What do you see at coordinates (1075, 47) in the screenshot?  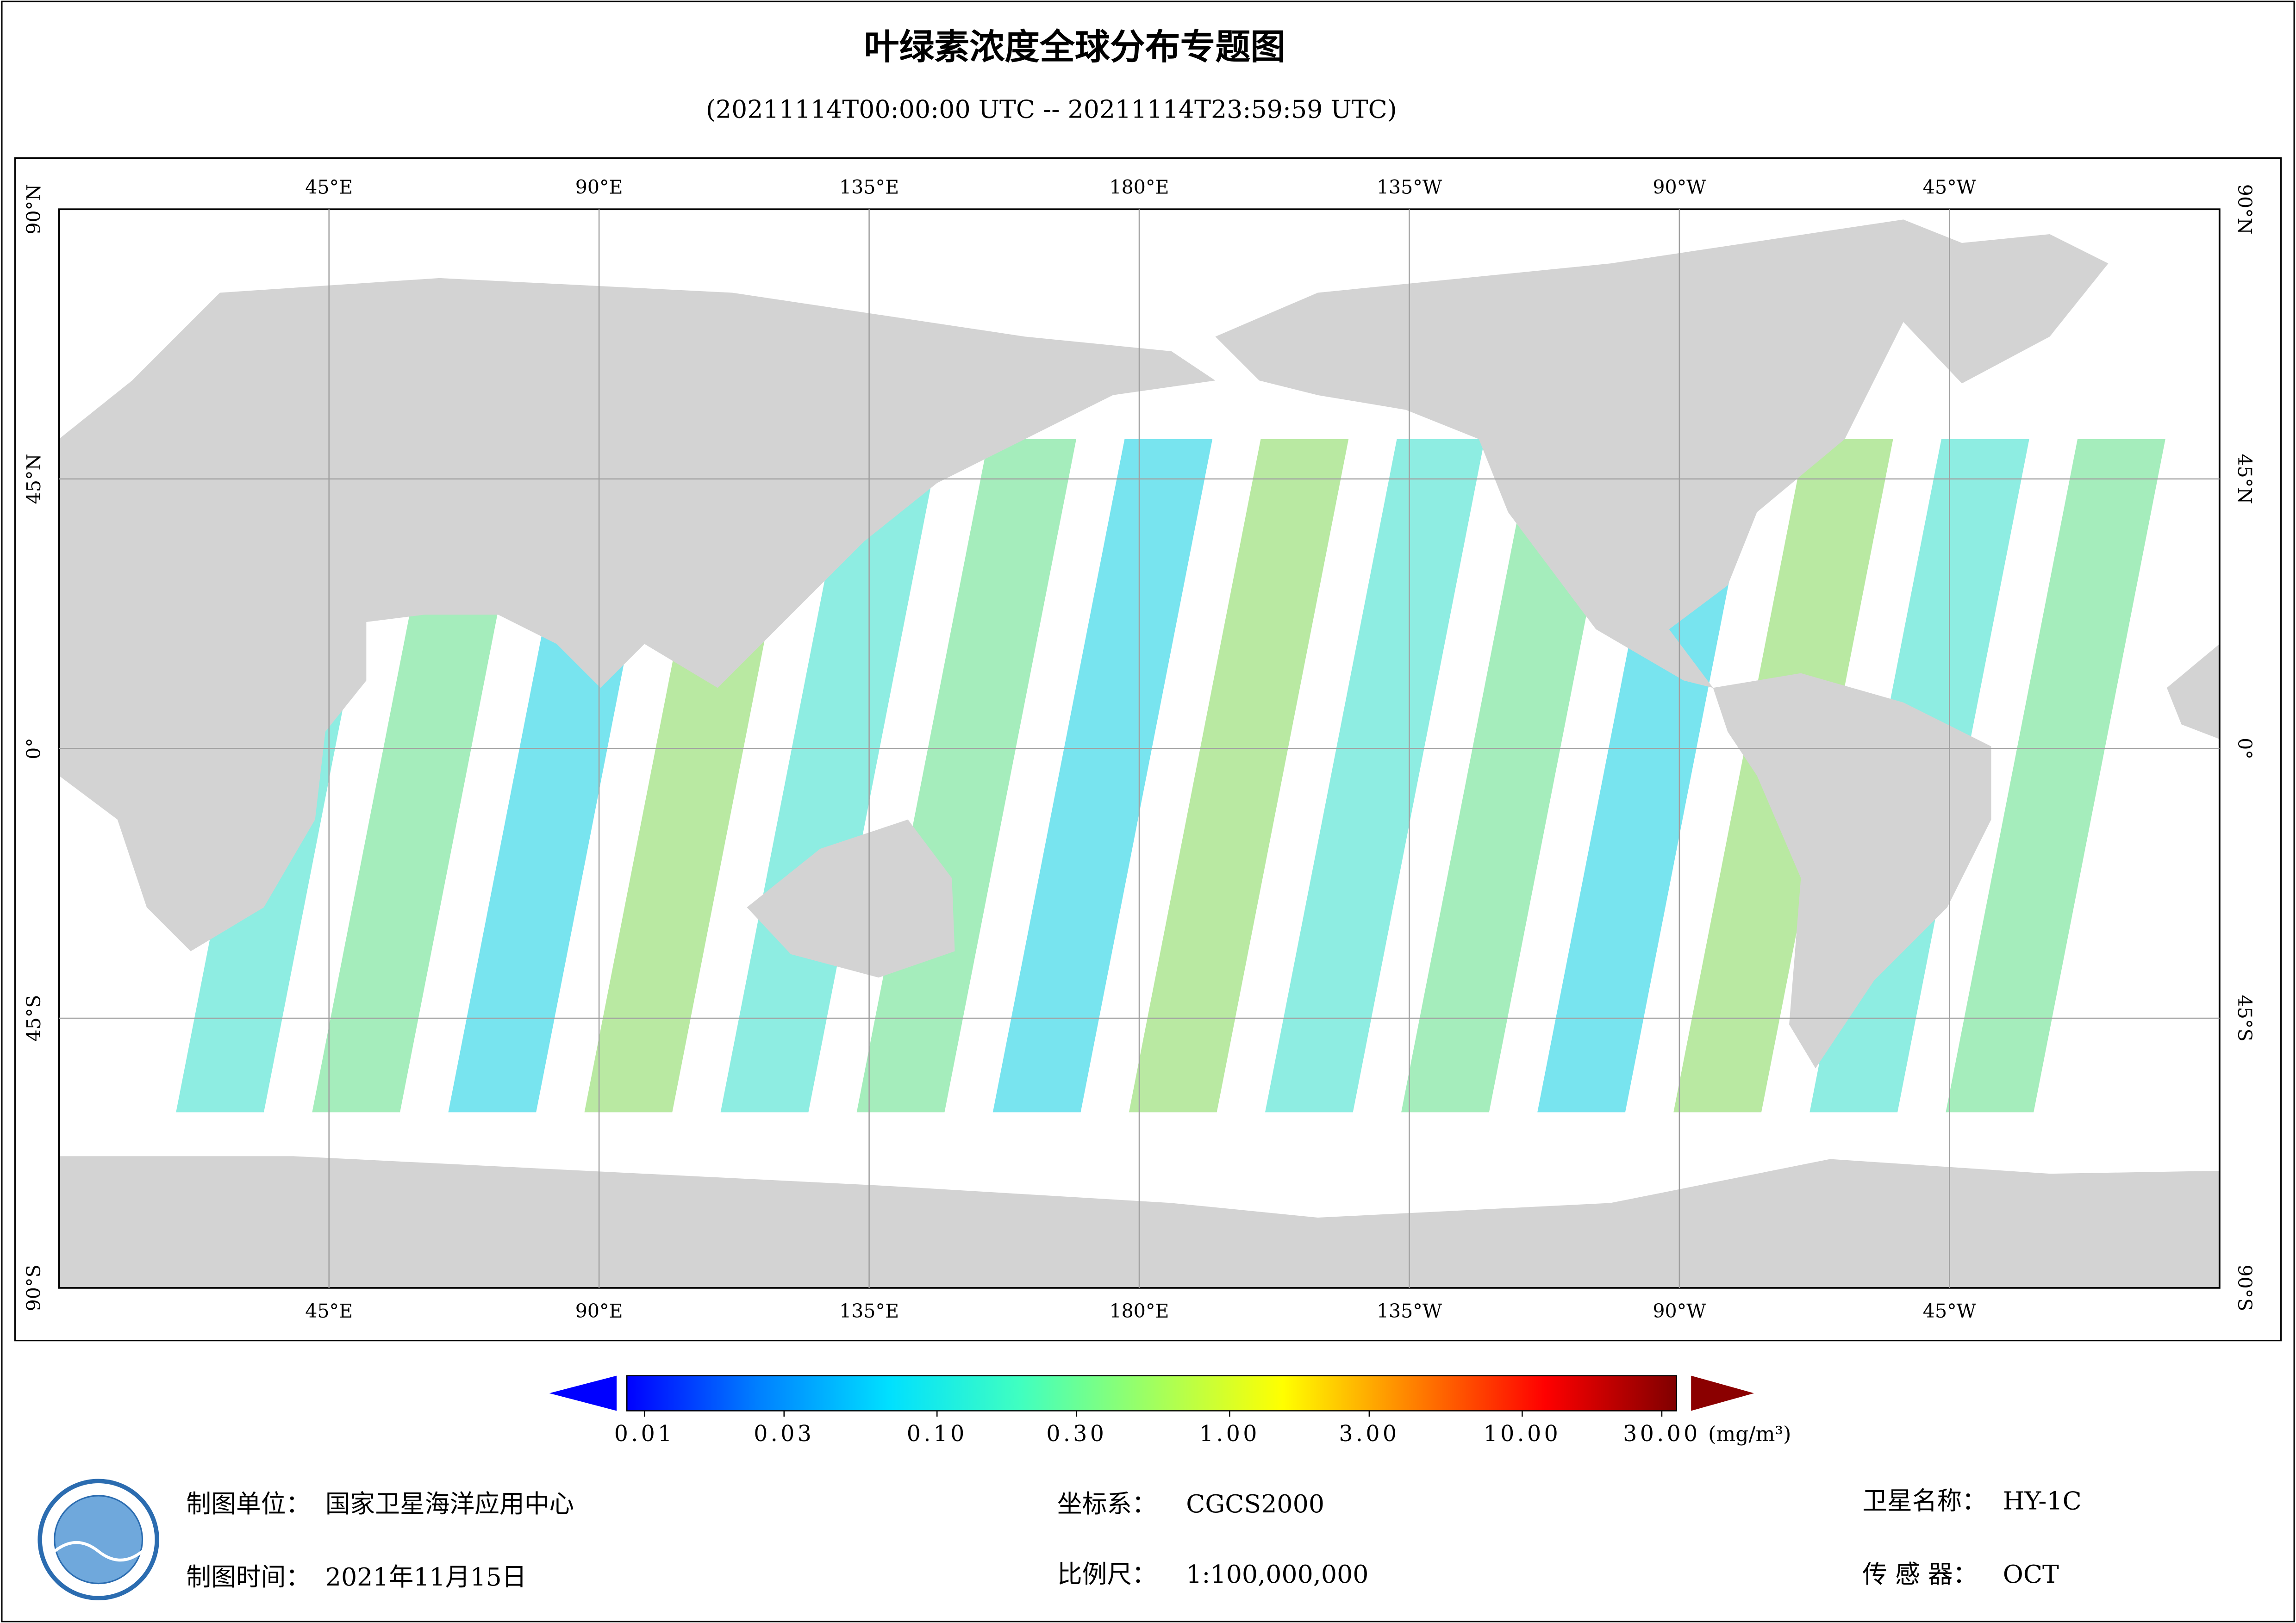 I see `title: 叶绿素浓度全球分布专题图` at bounding box center [1075, 47].